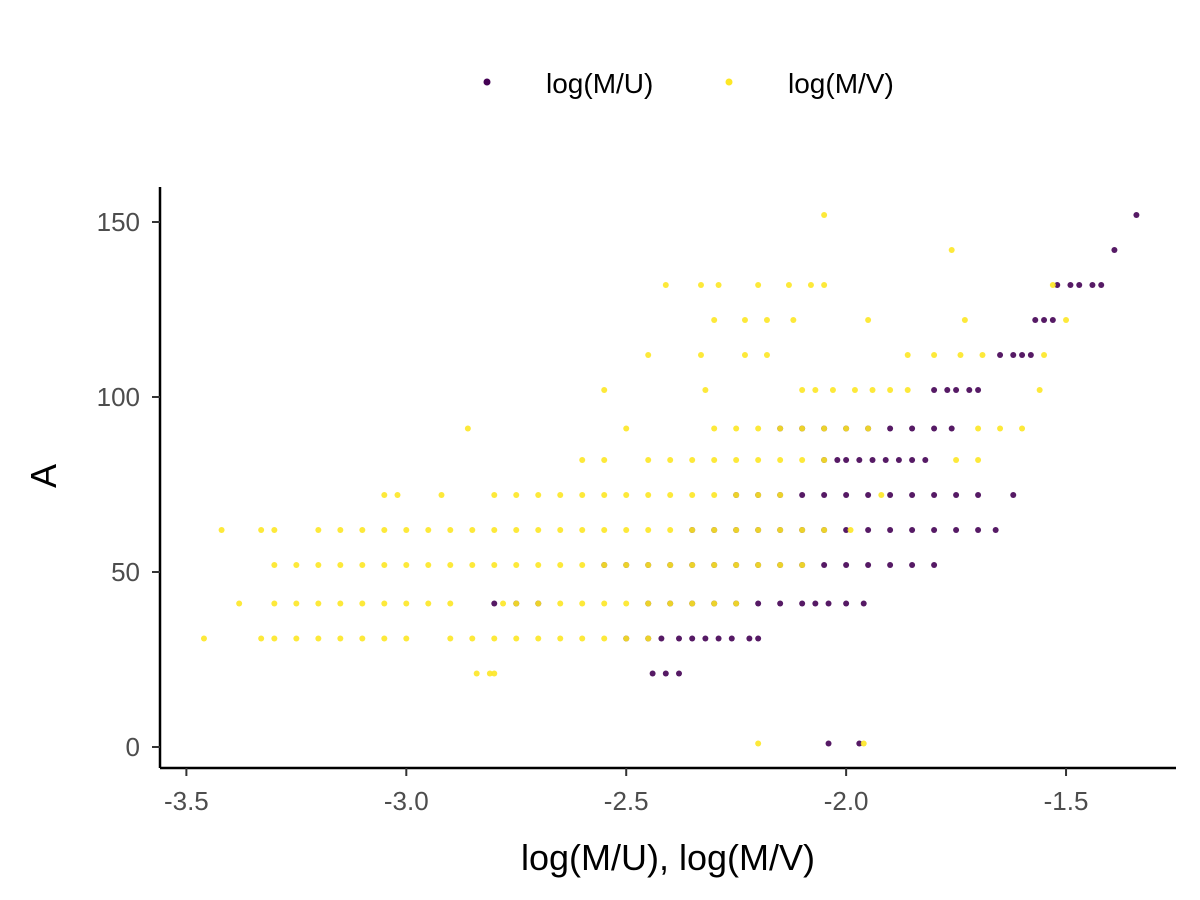  What do you see at coordinates (626, 801) in the screenshot?
I see `x-tick-label: -2.5` at bounding box center [626, 801].